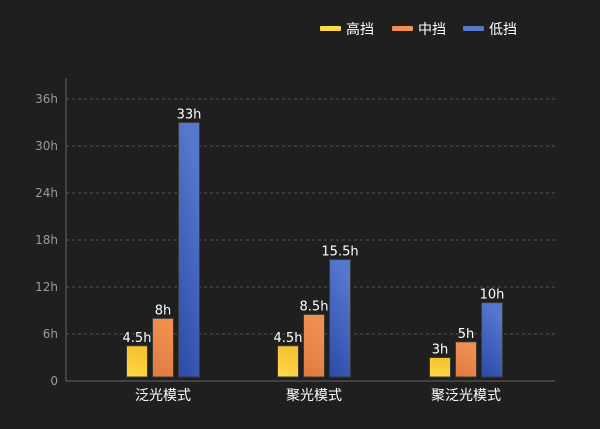 The width and height of the screenshot is (600, 429). What do you see at coordinates (46, 99) in the screenshot?
I see `y-tick-label: 36h` at bounding box center [46, 99].